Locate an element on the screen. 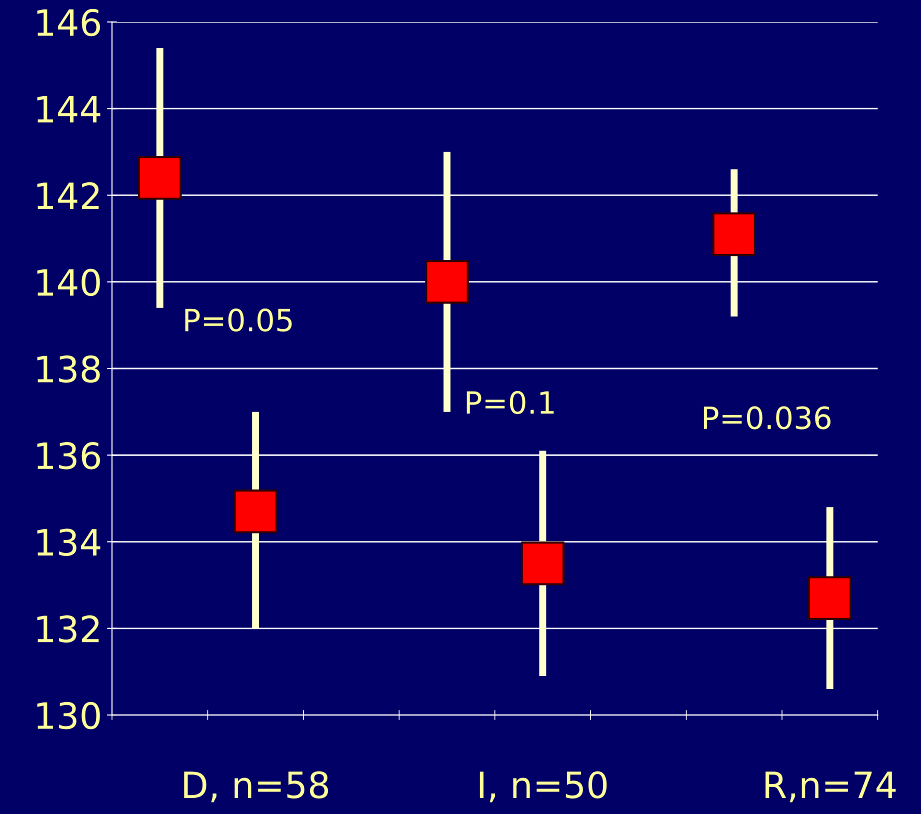 This screenshot has height=814, width=921. annotation: P=0.1 is located at coordinates (510, 402).